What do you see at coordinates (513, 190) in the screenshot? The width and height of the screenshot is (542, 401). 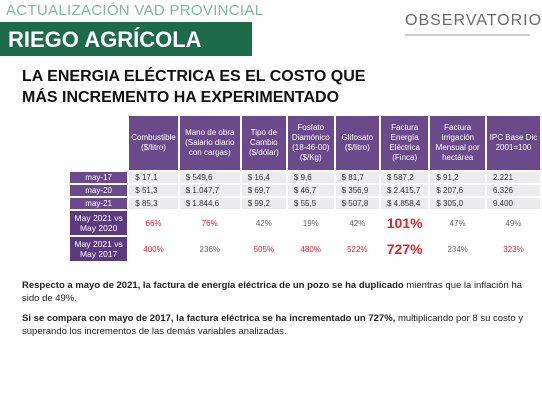 I see `cell: 6.326` at bounding box center [513, 190].